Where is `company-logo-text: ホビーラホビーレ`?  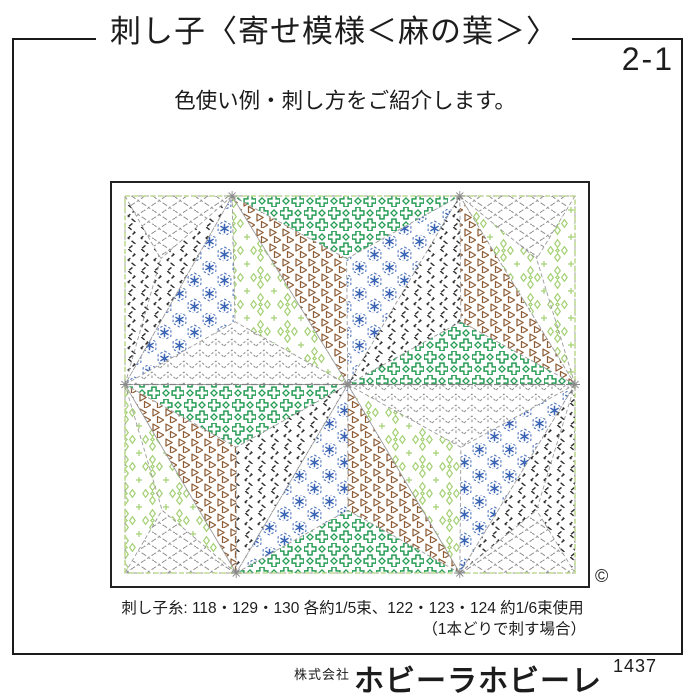
company-logo-text: ホビーラホビーレ is located at coordinates (478, 681).